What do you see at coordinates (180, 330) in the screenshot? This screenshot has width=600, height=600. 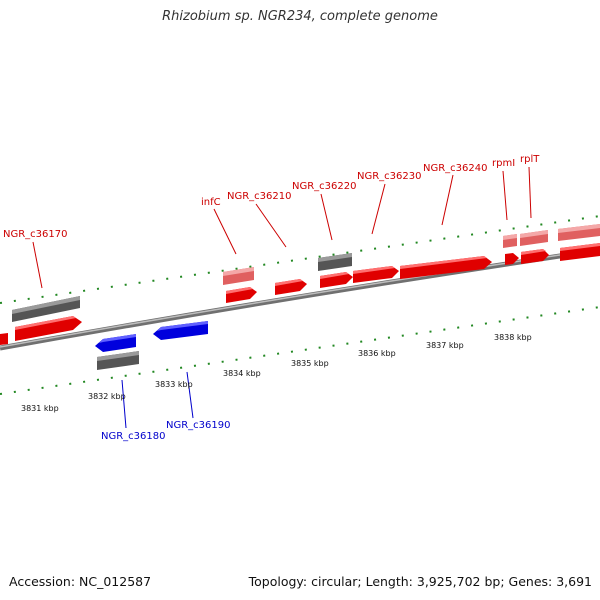 I see `cds-arrow-ngr-c36190` at bounding box center [180, 330].